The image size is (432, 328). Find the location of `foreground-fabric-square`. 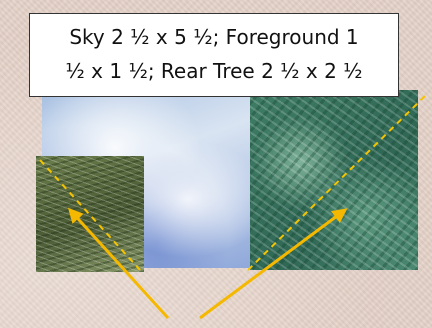

foreground-fabric-square is located at coordinates (90, 214).